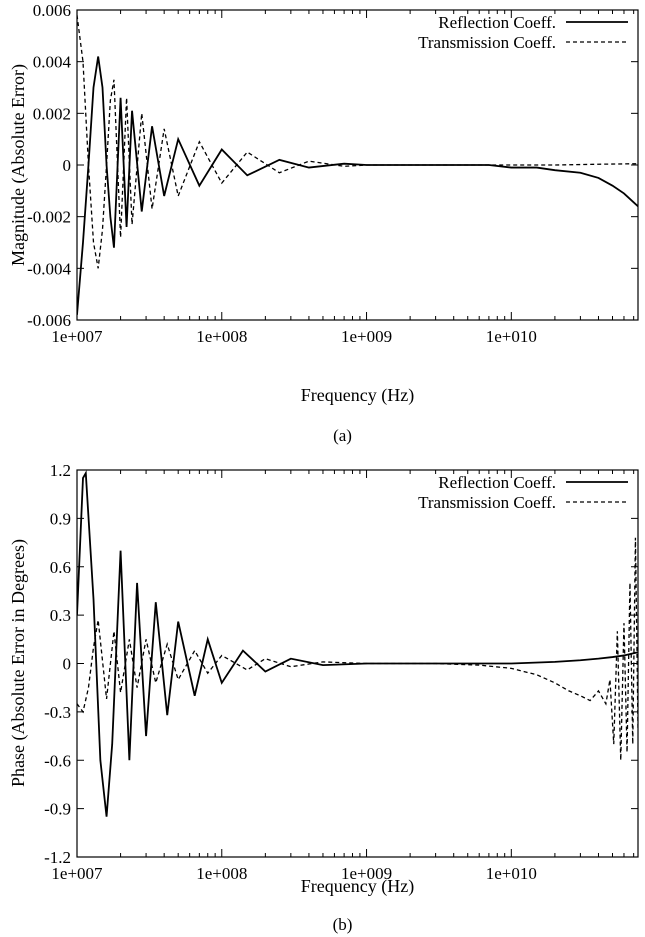 This screenshot has width=645, height=937. I want to click on panel-caption: (b), so click(343, 924).